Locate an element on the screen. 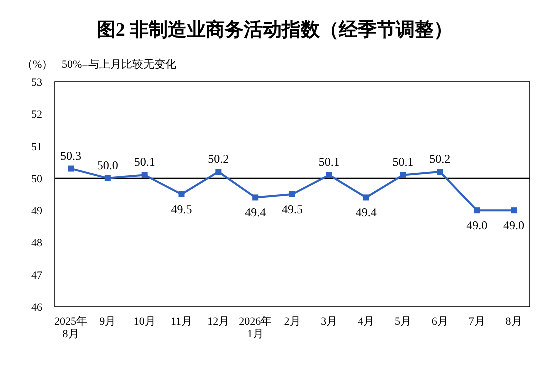 The width and height of the screenshot is (550, 381). x-tick-label: 4月 is located at coordinates (366, 322).